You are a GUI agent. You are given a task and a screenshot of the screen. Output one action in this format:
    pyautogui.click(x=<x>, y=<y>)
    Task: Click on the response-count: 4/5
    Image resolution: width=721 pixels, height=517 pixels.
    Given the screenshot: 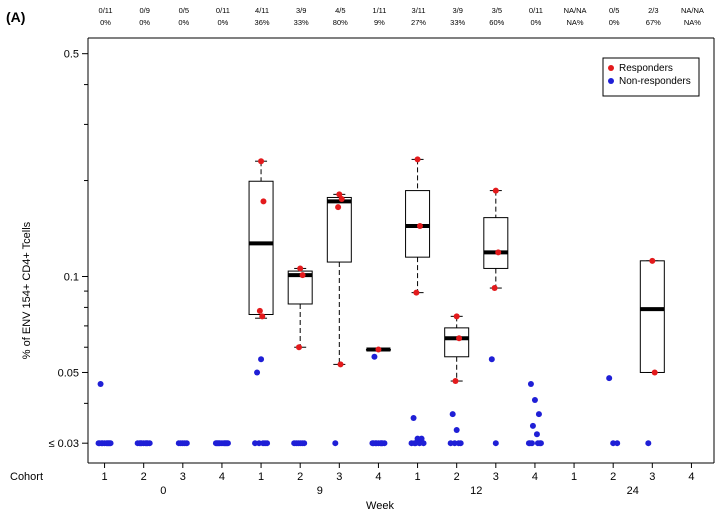 What is the action you would take?
    pyautogui.click(x=340, y=10)
    